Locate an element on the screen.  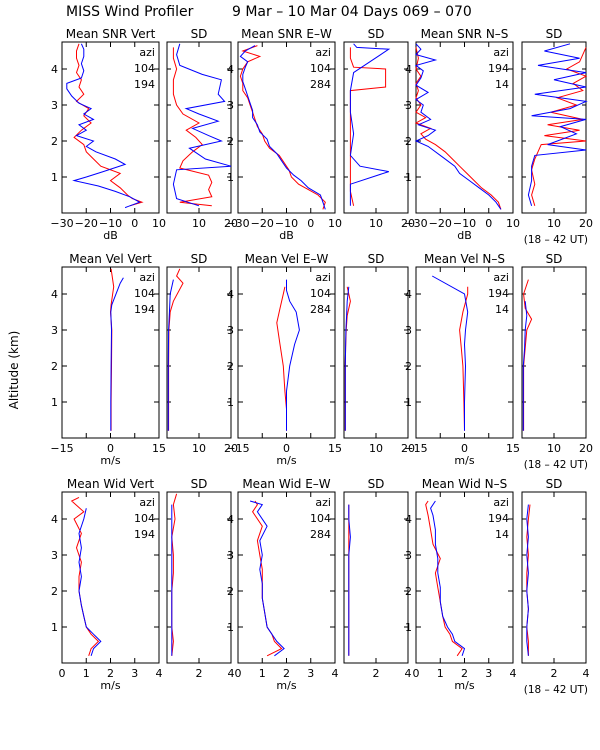
x-tick-label: 20 is located at coordinates (231, 223).